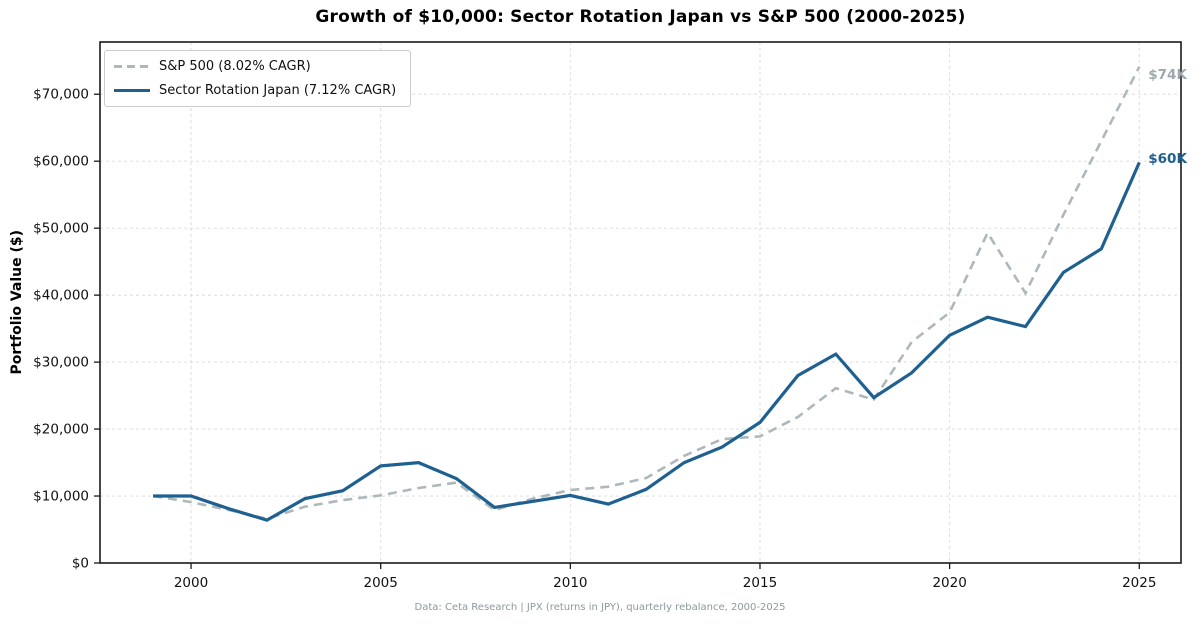 The image size is (1200, 627). Describe the element at coordinates (61, 430) in the screenshot. I see `y-tick-label: $20,000` at that location.